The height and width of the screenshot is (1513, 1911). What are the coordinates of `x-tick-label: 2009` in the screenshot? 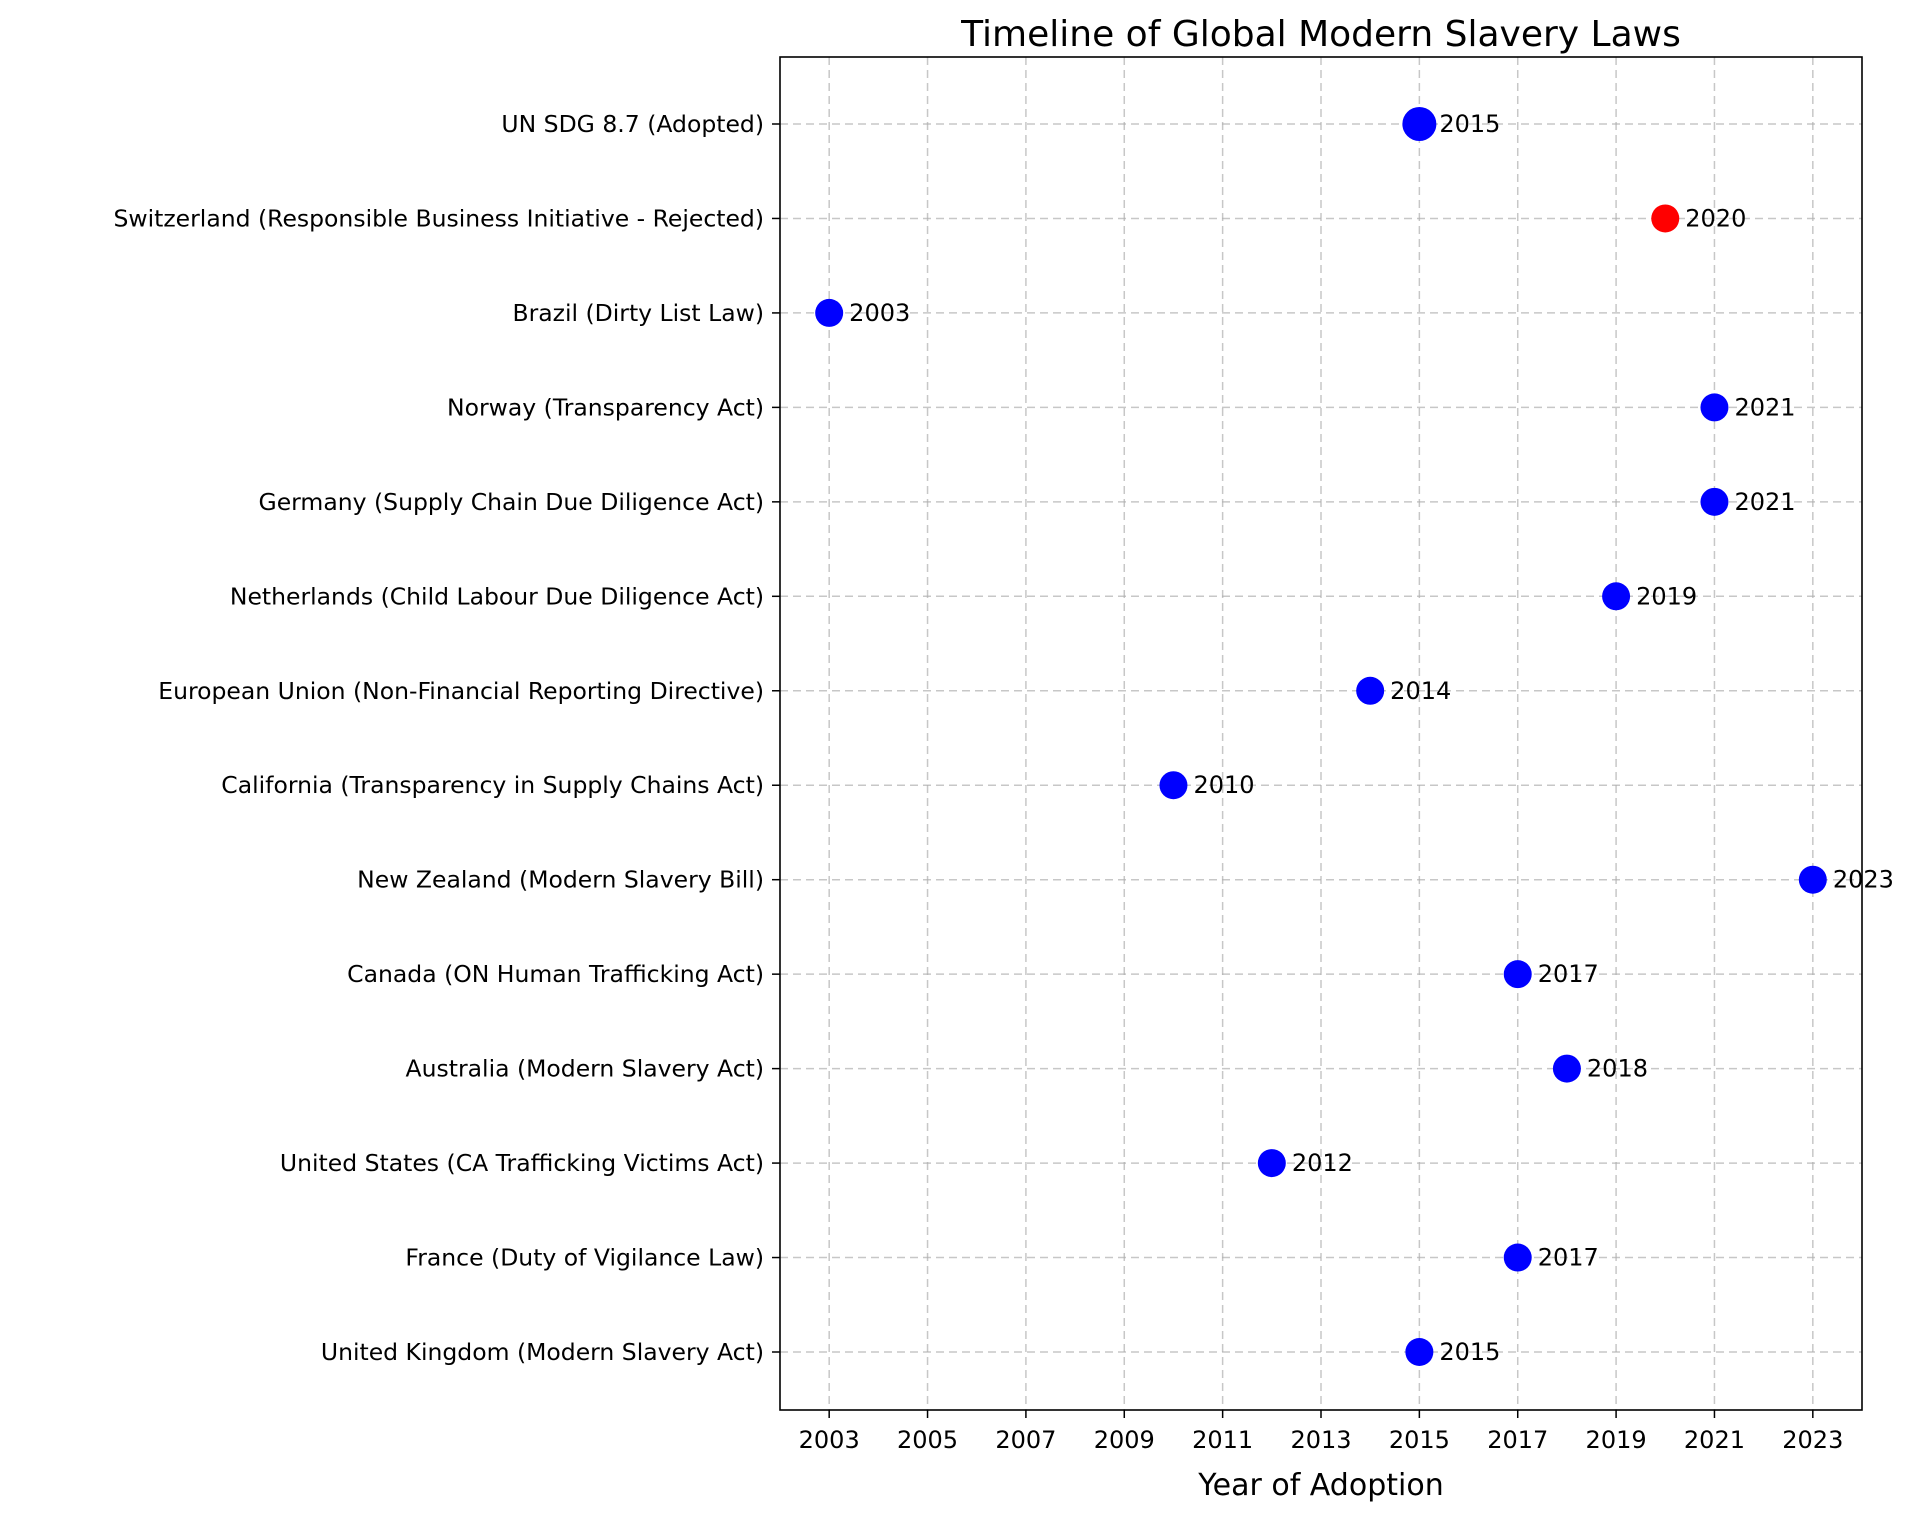 It's located at (1124, 1440).